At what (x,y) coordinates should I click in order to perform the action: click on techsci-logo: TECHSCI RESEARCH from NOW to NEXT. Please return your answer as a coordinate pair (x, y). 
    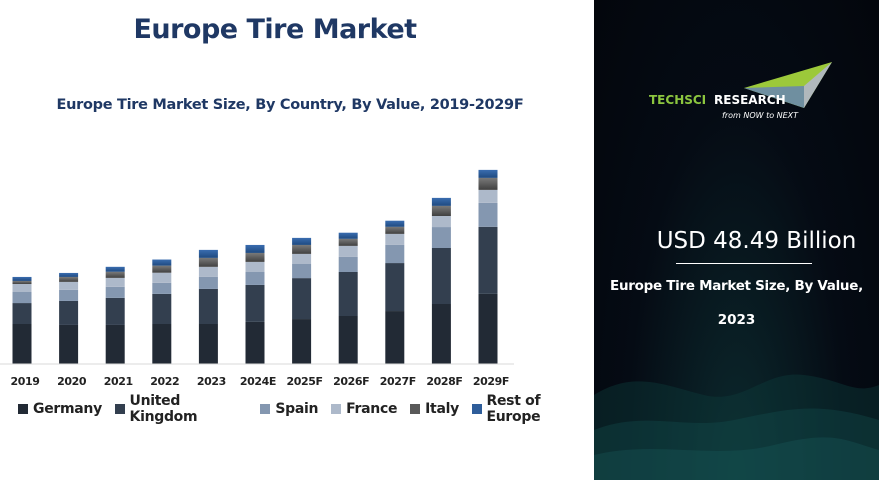
    Looking at the image, I should click on (740, 91).